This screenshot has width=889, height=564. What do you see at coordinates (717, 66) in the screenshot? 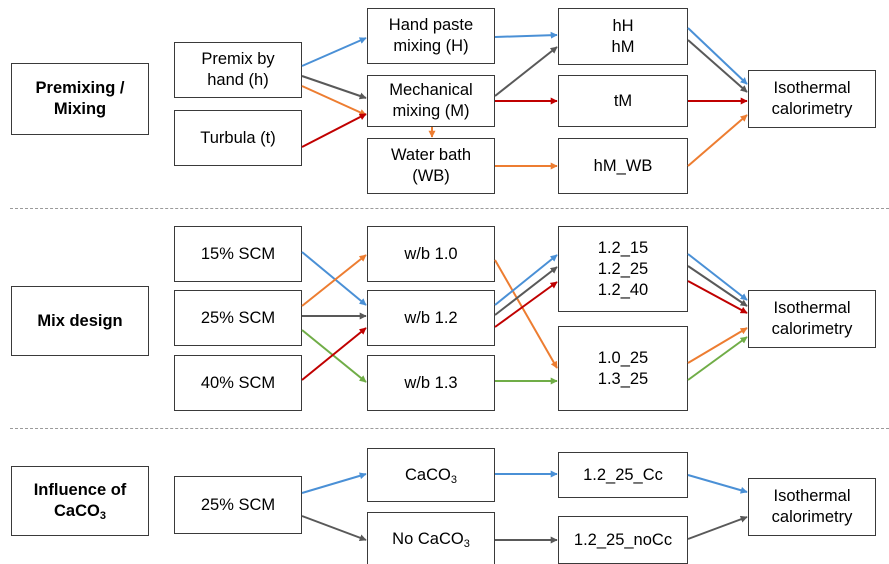
I see `arrow-hM-to-calorimetry` at bounding box center [717, 66].